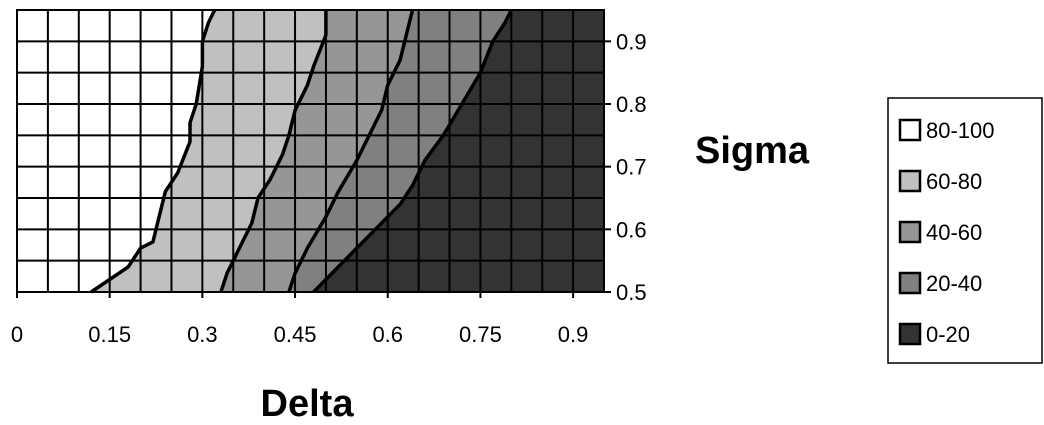 The width and height of the screenshot is (1044, 425). What do you see at coordinates (960, 130) in the screenshot?
I see `legend-label: 80-100` at bounding box center [960, 130].